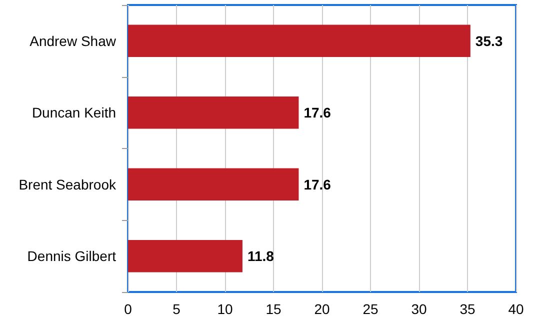 The width and height of the screenshot is (540, 333). I want to click on x-tick-label: 35, so click(468, 309).